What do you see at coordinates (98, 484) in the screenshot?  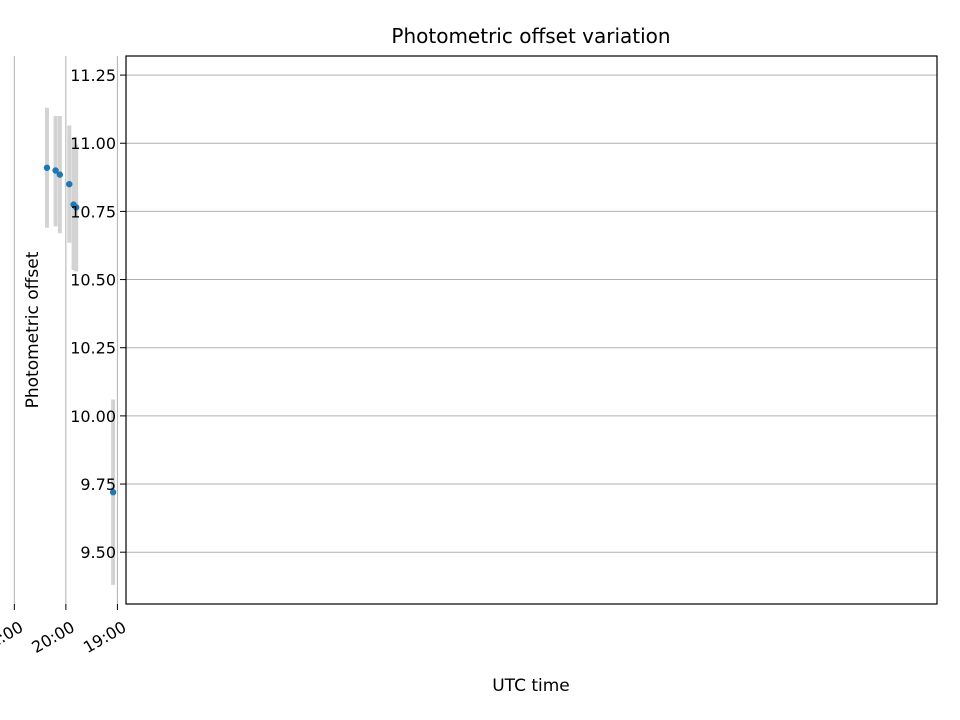 I see `y-tick-label: 9.75` at bounding box center [98, 484].